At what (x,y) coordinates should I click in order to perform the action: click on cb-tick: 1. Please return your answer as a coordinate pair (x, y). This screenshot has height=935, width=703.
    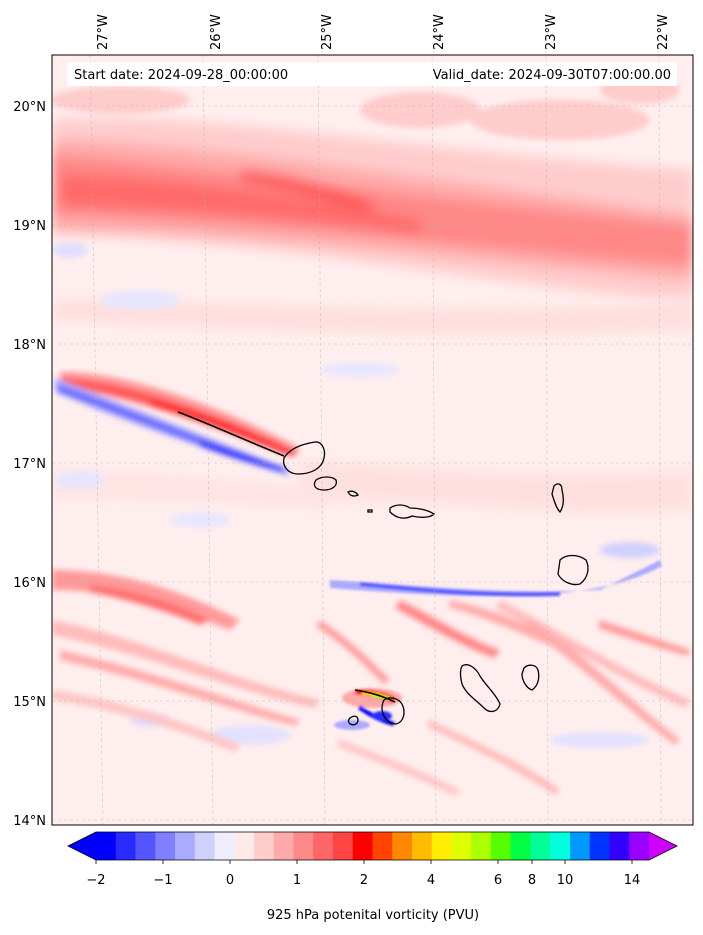
    Looking at the image, I should click on (297, 880).